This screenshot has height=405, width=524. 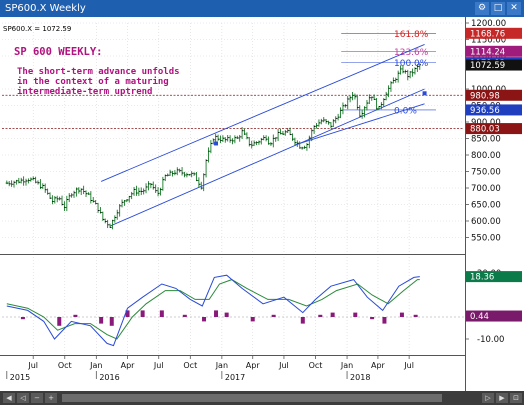 I want to click on price-tick-label: 700.00, so click(x=486, y=189).